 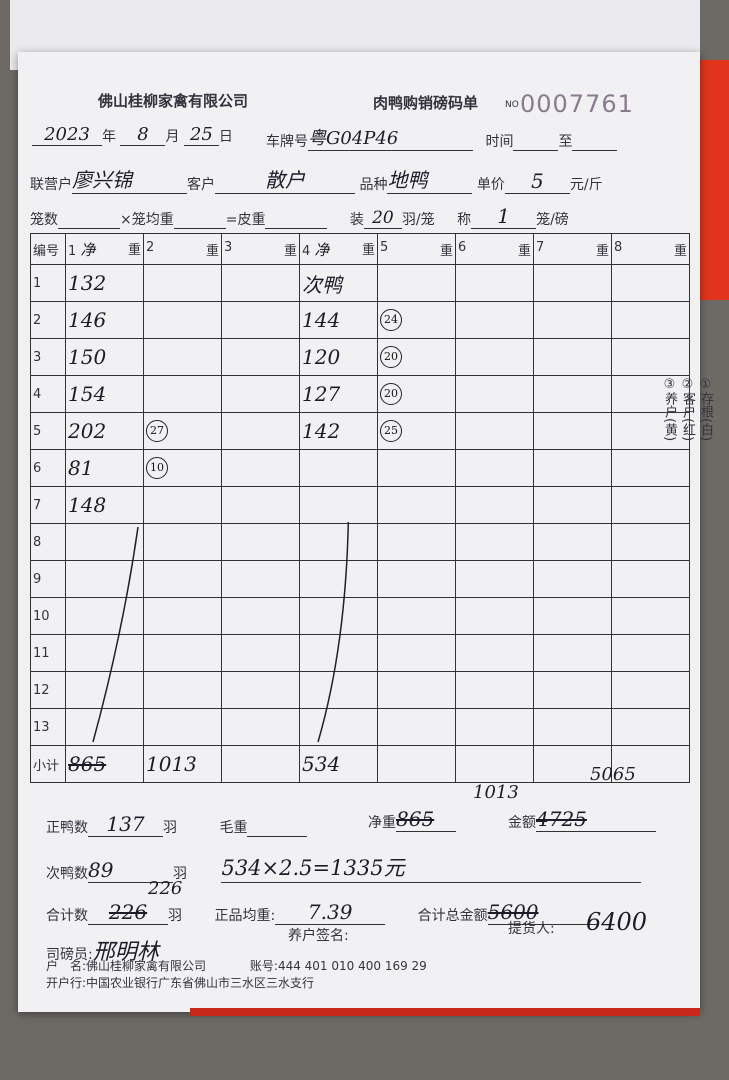 I want to click on customer-label: 客户, so click(x=201, y=185).